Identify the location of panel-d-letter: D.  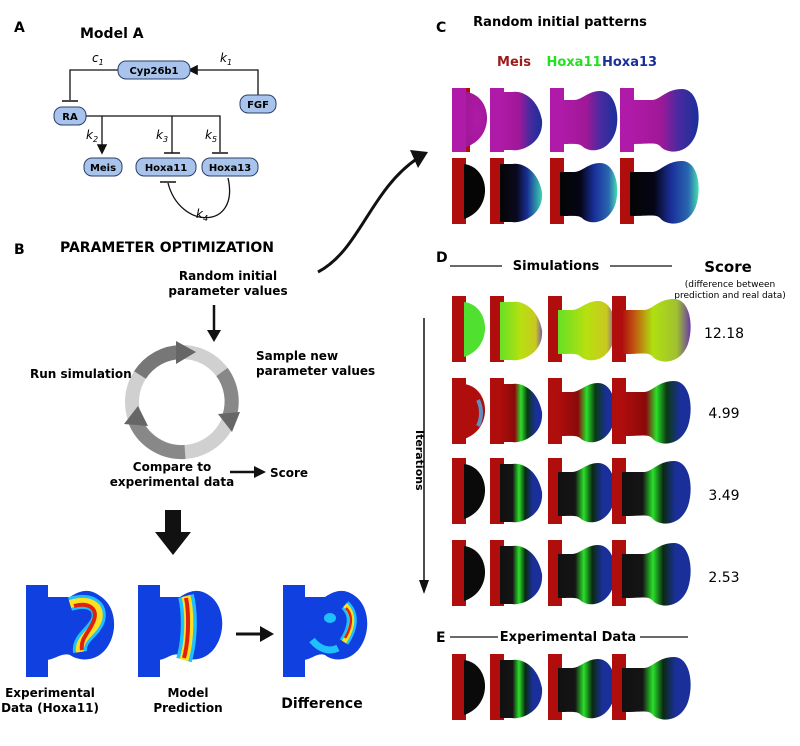
(442, 258).